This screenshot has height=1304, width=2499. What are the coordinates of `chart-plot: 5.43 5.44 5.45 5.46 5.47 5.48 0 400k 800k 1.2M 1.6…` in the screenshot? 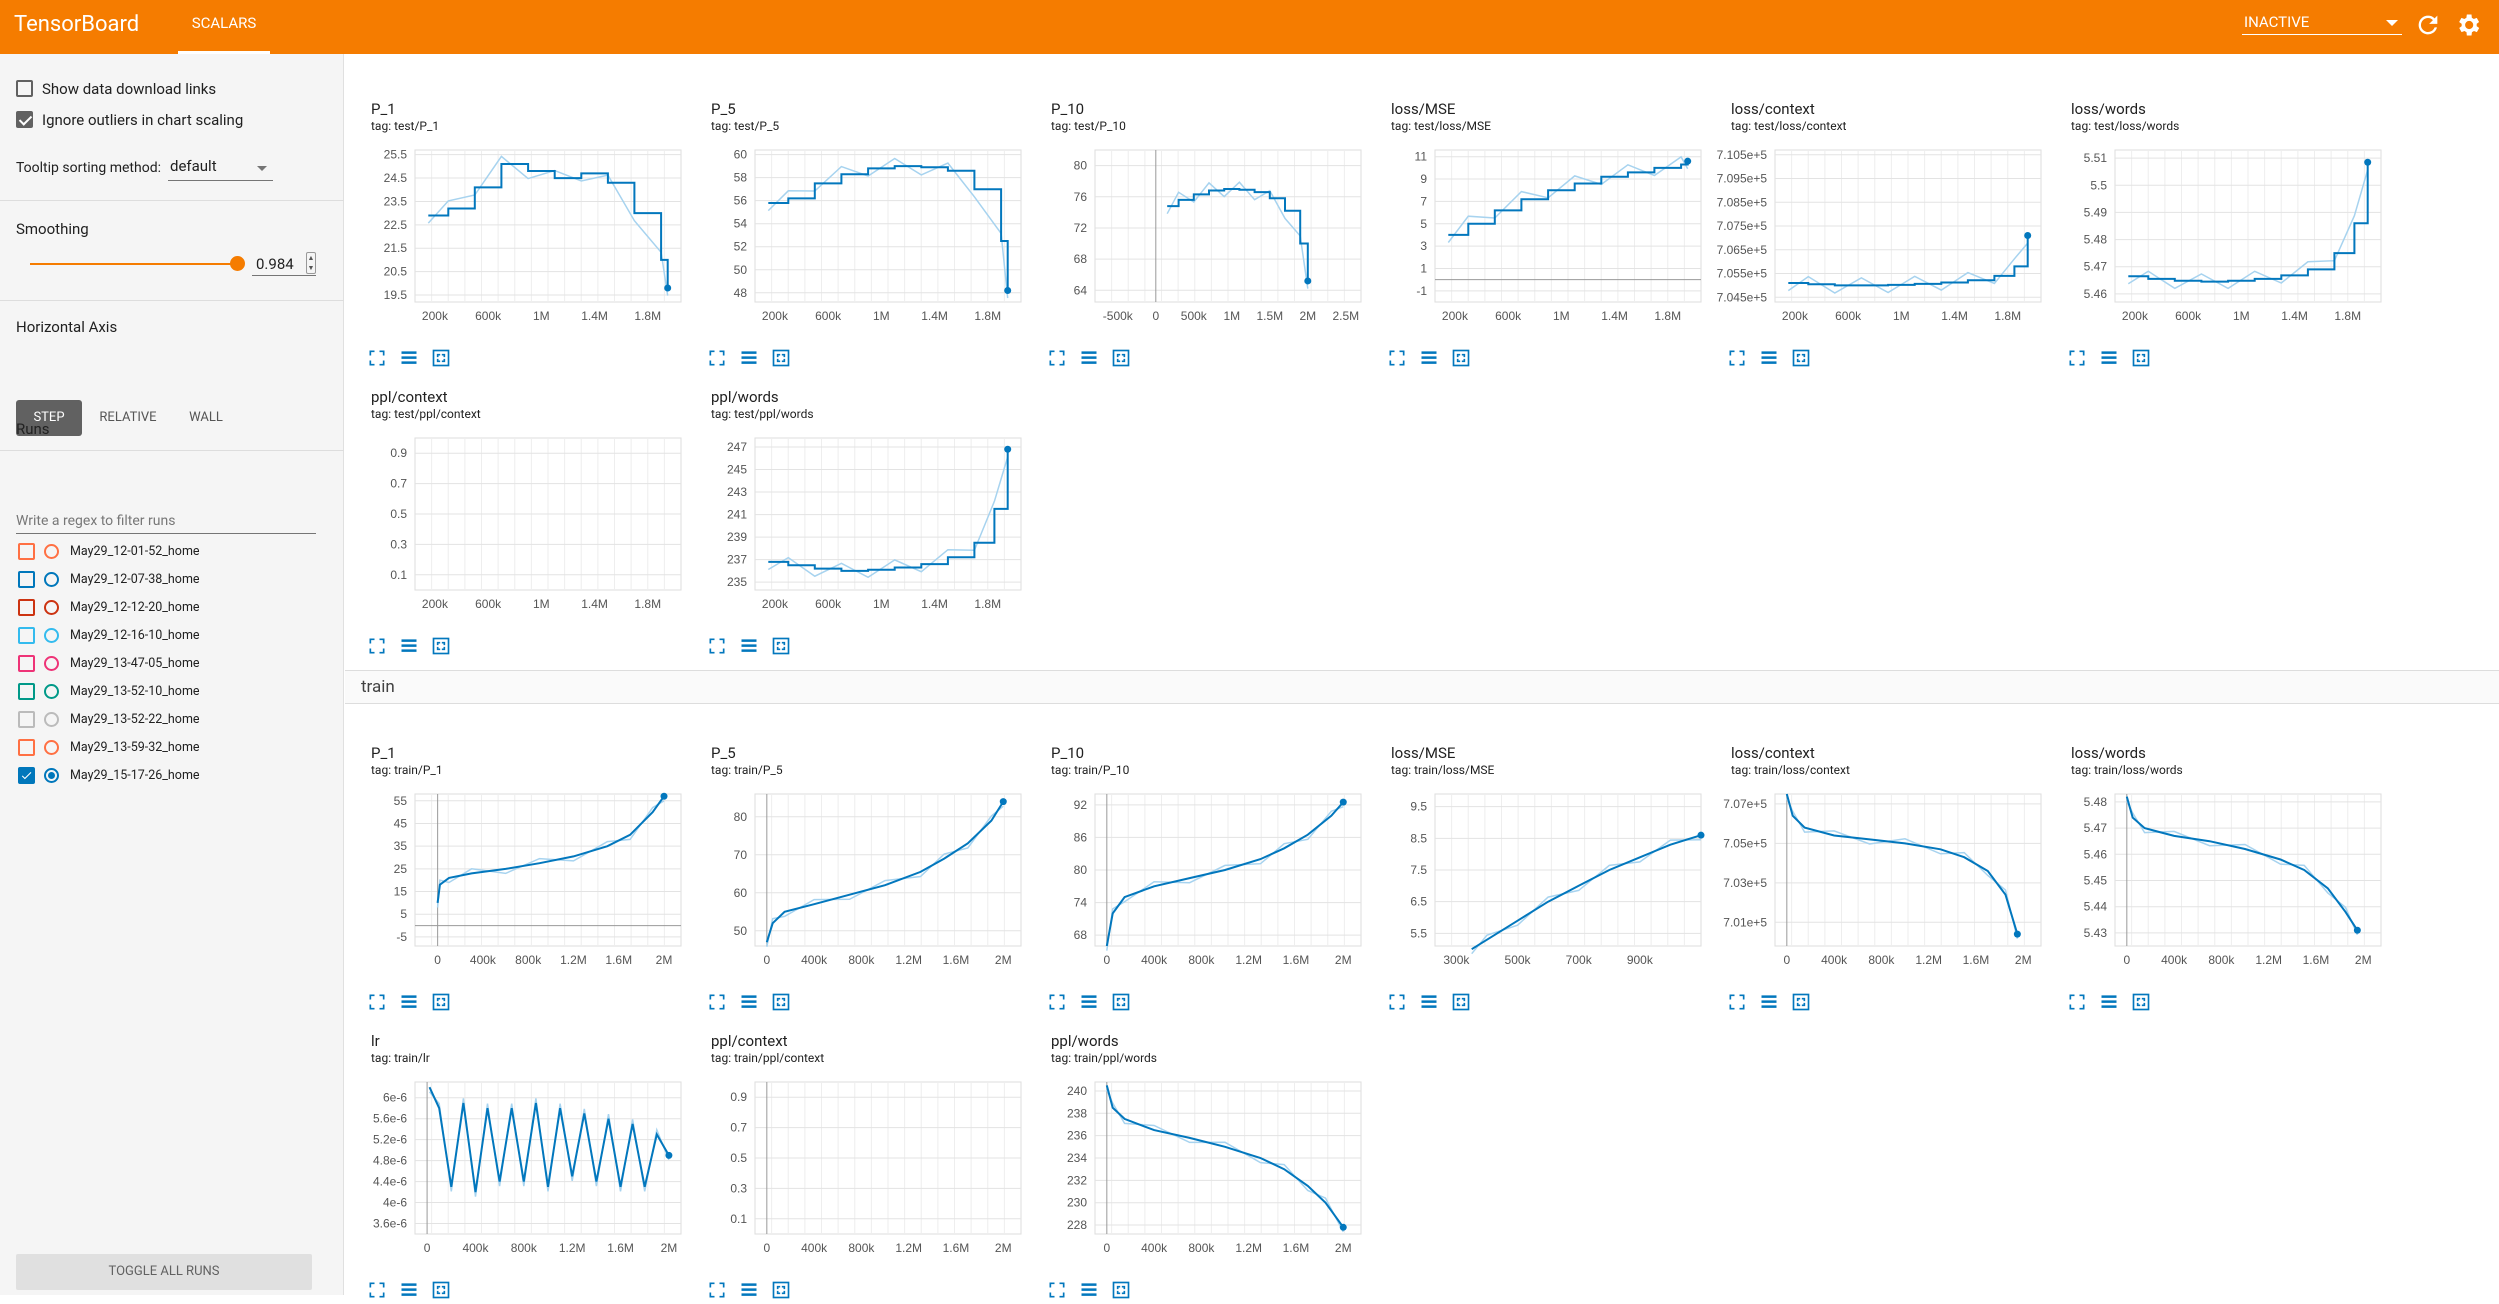 It's located at (2219, 885).